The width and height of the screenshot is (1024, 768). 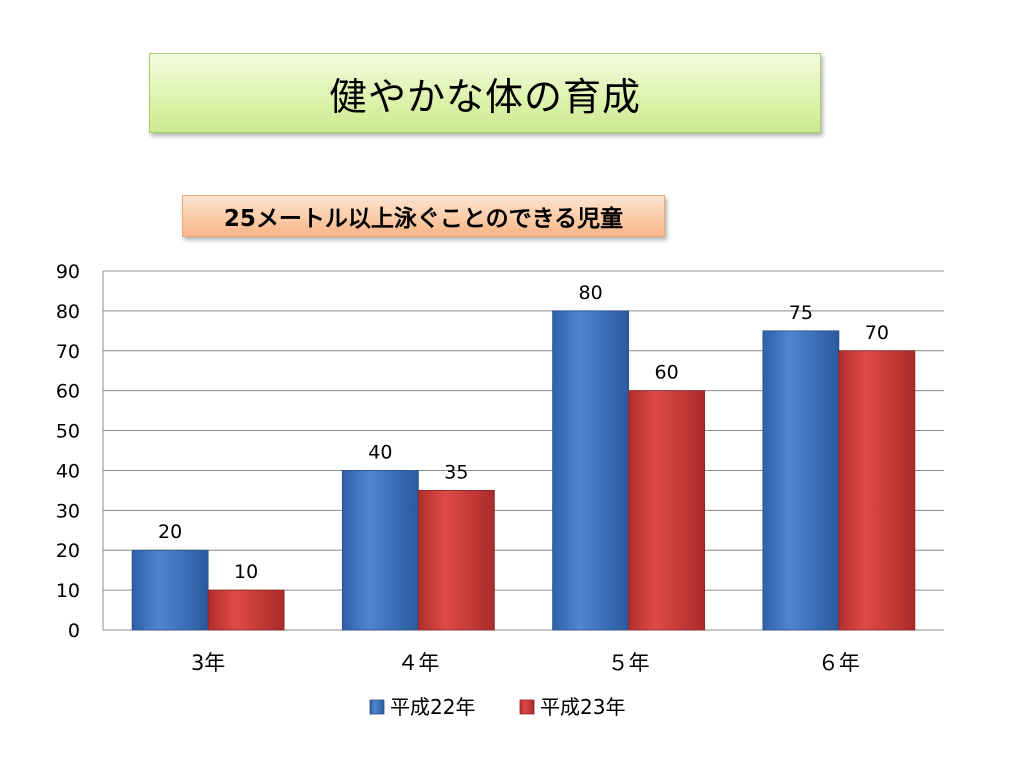 What do you see at coordinates (68, 551) in the screenshot?
I see `y-tick-label: 20` at bounding box center [68, 551].